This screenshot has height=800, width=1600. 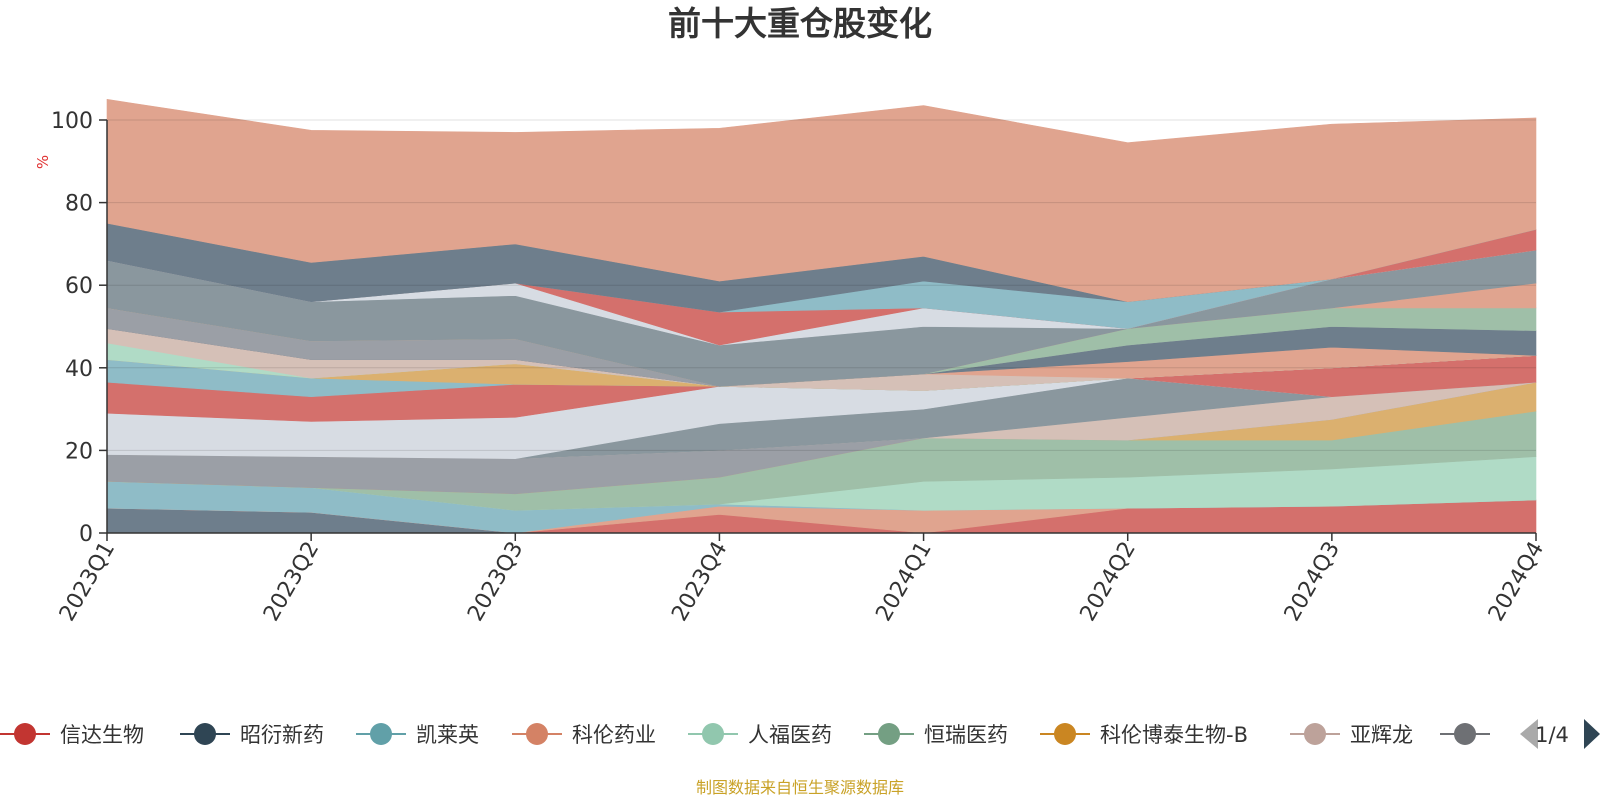 I want to click on legend-page-indicator: 1/4, so click(x=1552, y=735).